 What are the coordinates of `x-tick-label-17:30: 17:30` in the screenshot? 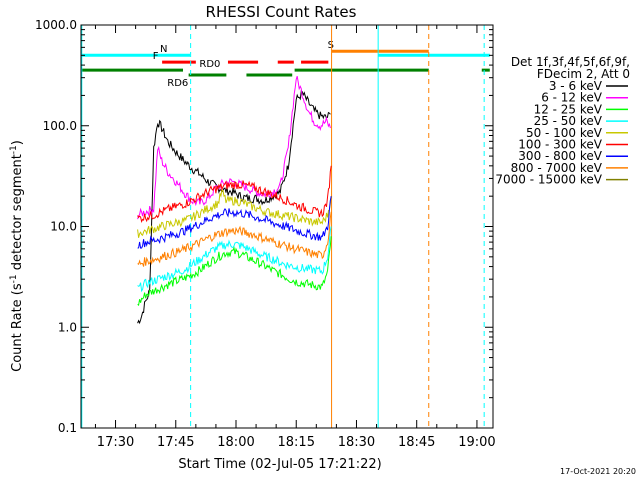 It's located at (115, 442).